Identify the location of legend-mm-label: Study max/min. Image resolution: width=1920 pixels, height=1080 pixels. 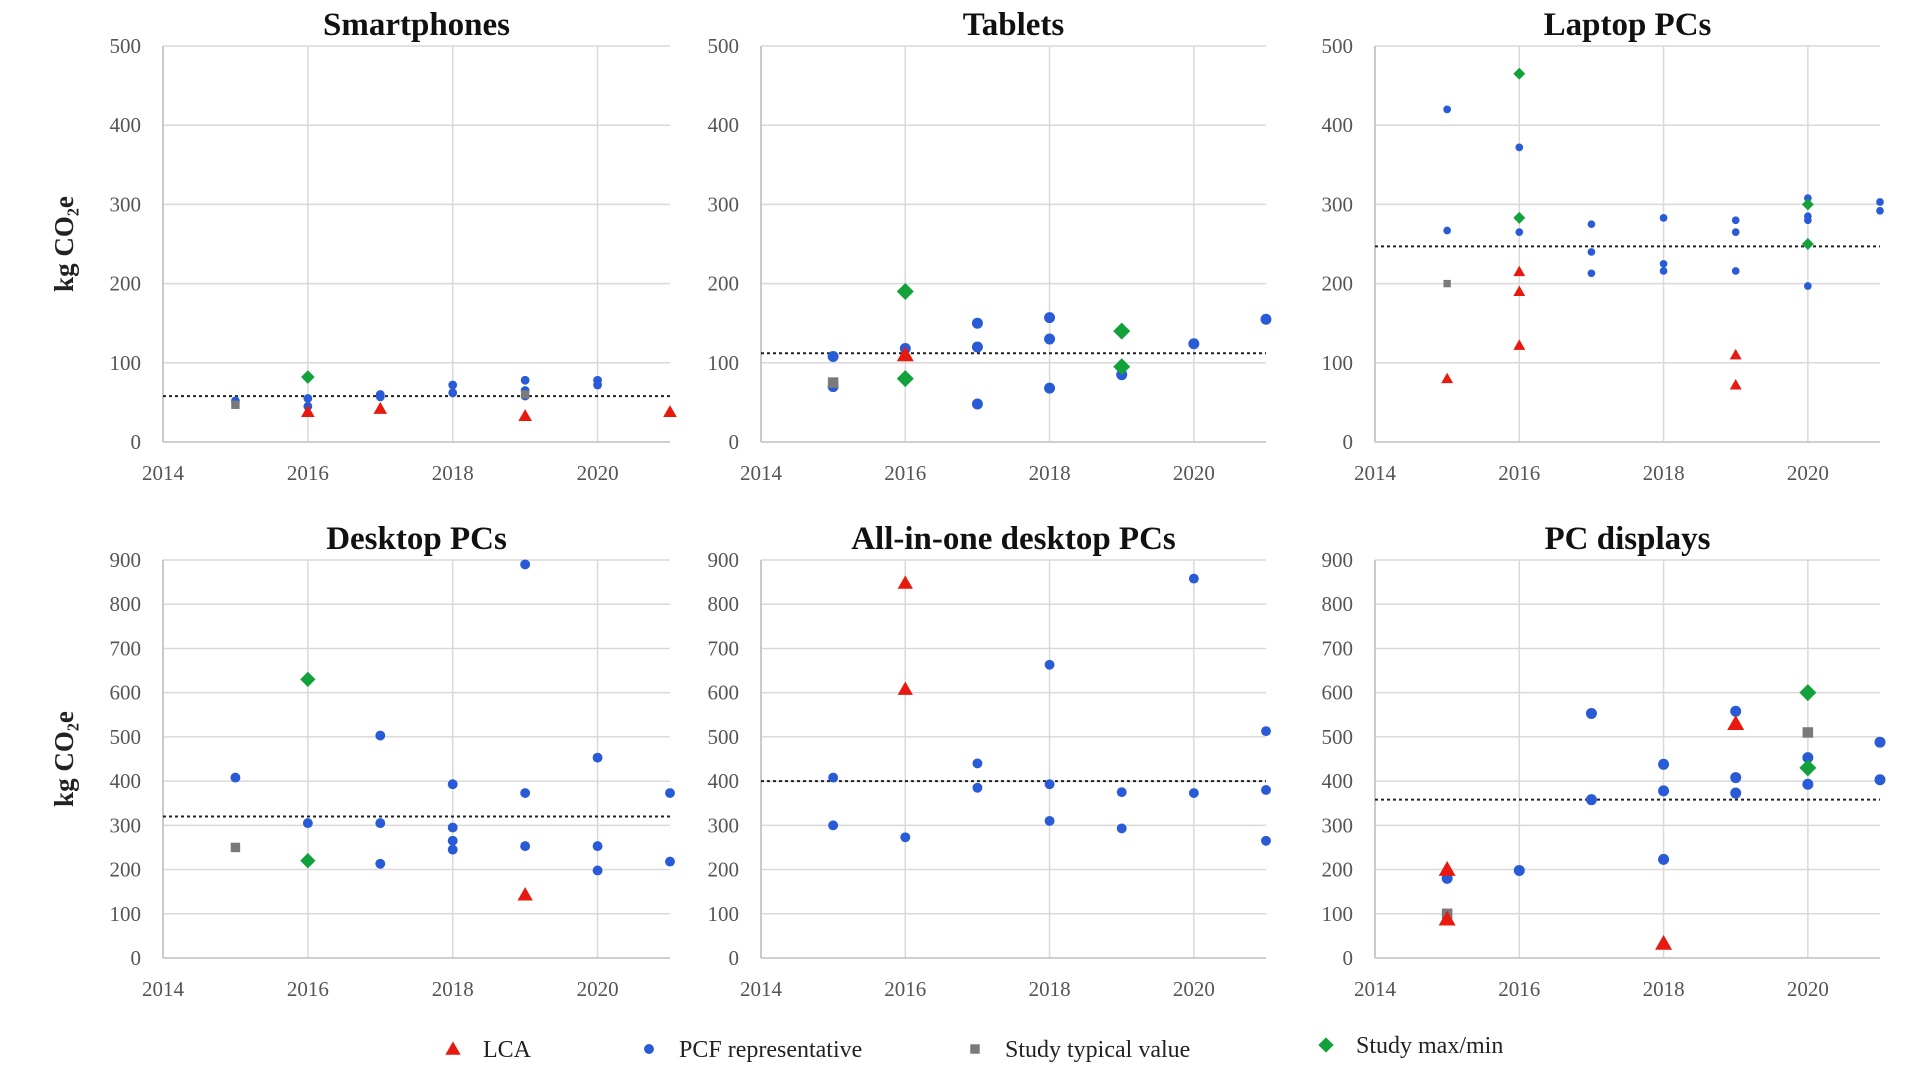
(1429, 1046).